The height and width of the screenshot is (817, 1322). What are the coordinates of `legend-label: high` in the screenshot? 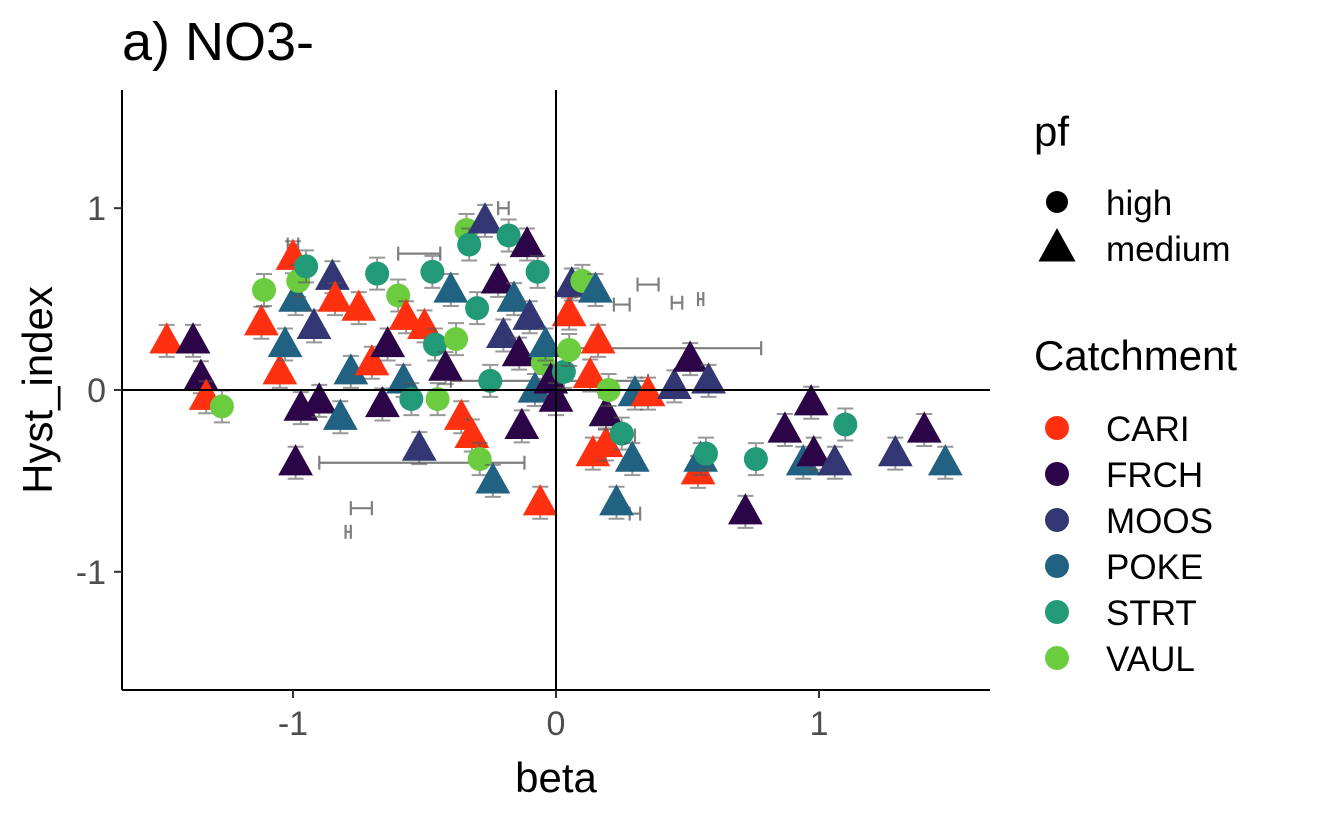 It's located at (1139, 203).